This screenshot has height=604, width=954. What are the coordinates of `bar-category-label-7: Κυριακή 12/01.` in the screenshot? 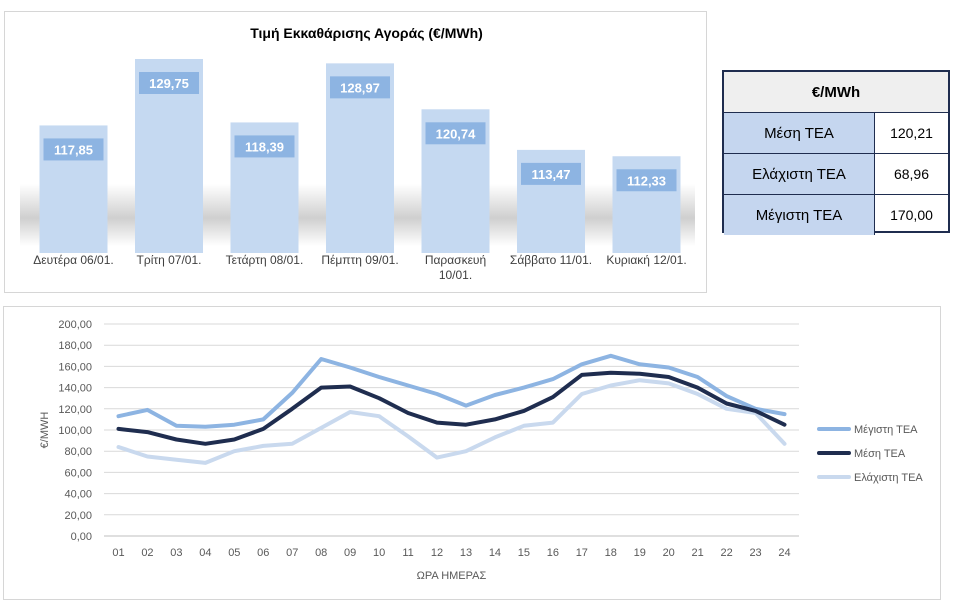 It's located at (646, 260).